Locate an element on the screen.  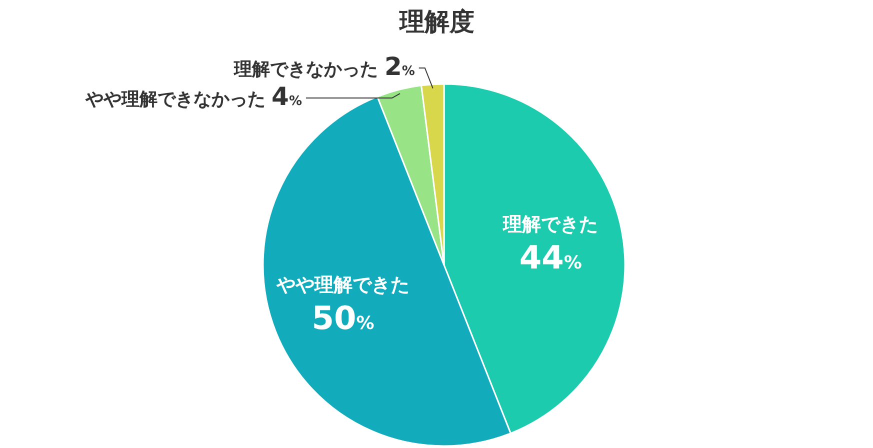
slice-label: 理解できなかった is located at coordinates (308, 69).